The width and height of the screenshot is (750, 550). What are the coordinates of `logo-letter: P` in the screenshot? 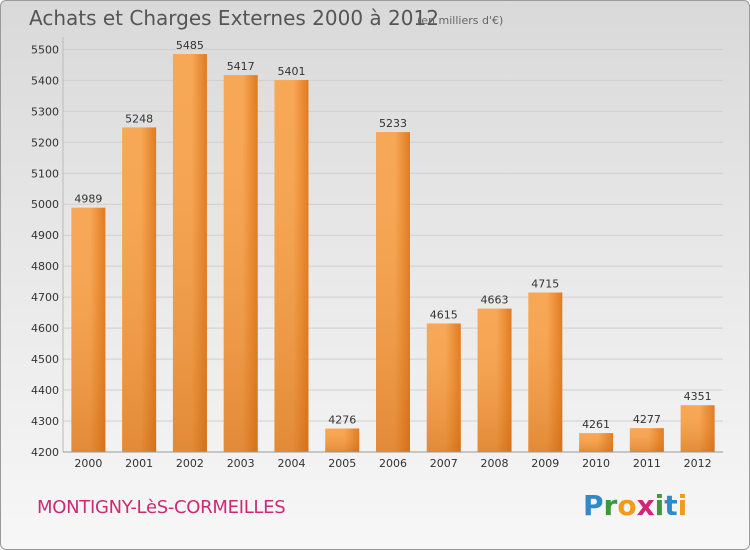 It's located at (593, 505).